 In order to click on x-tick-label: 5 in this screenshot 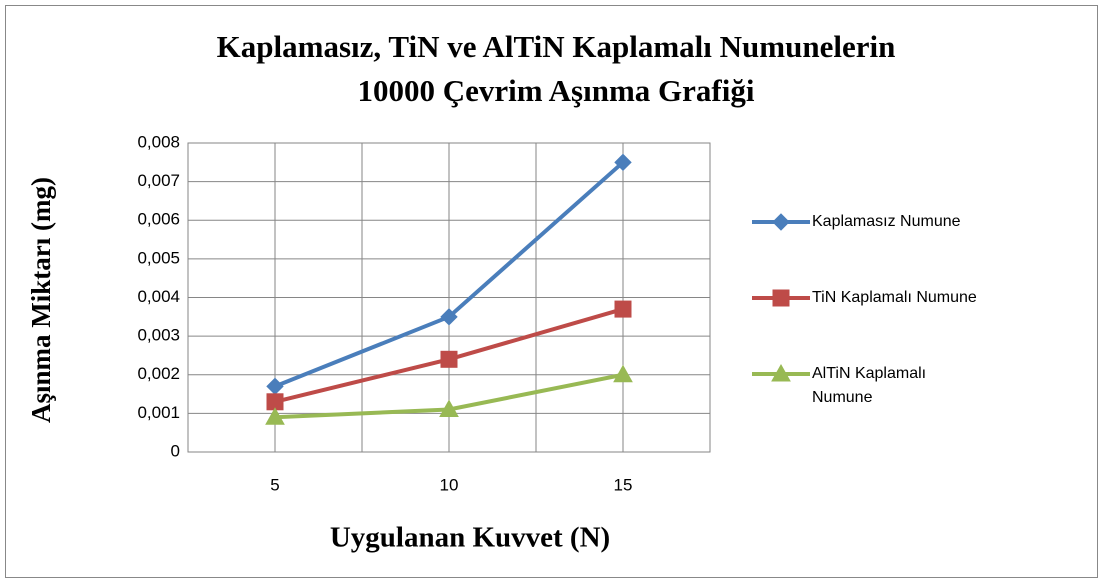, I will do `click(274, 484)`.